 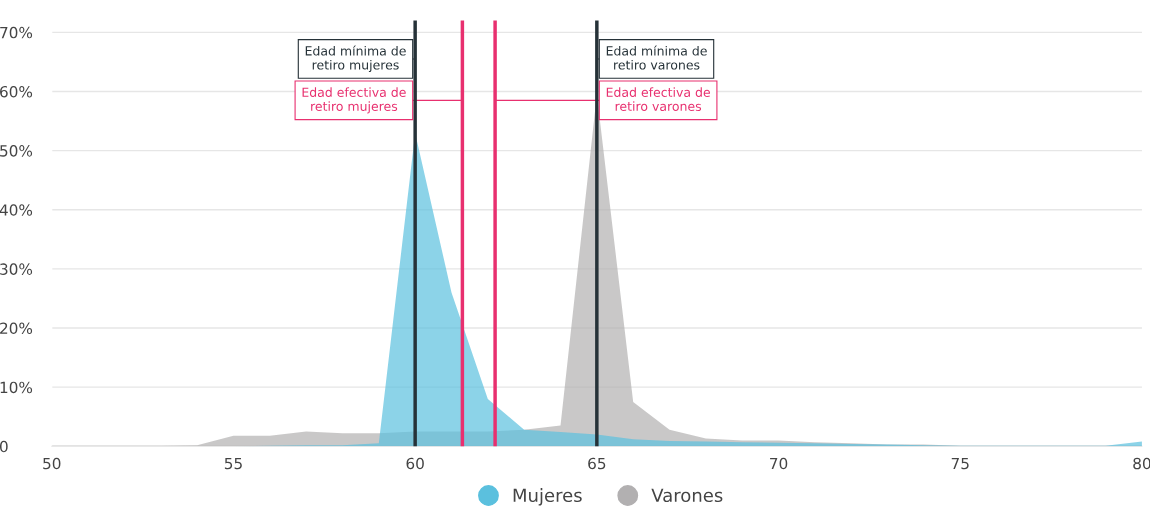 What do you see at coordinates (16, 387) in the screenshot?
I see `y-tick-label: 10%` at bounding box center [16, 387].